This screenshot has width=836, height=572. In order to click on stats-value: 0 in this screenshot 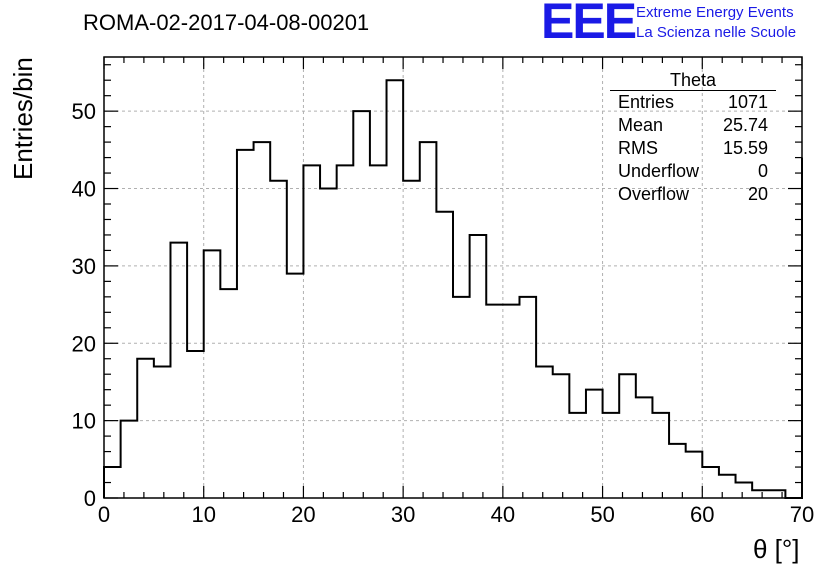, I will do `click(762, 171)`.